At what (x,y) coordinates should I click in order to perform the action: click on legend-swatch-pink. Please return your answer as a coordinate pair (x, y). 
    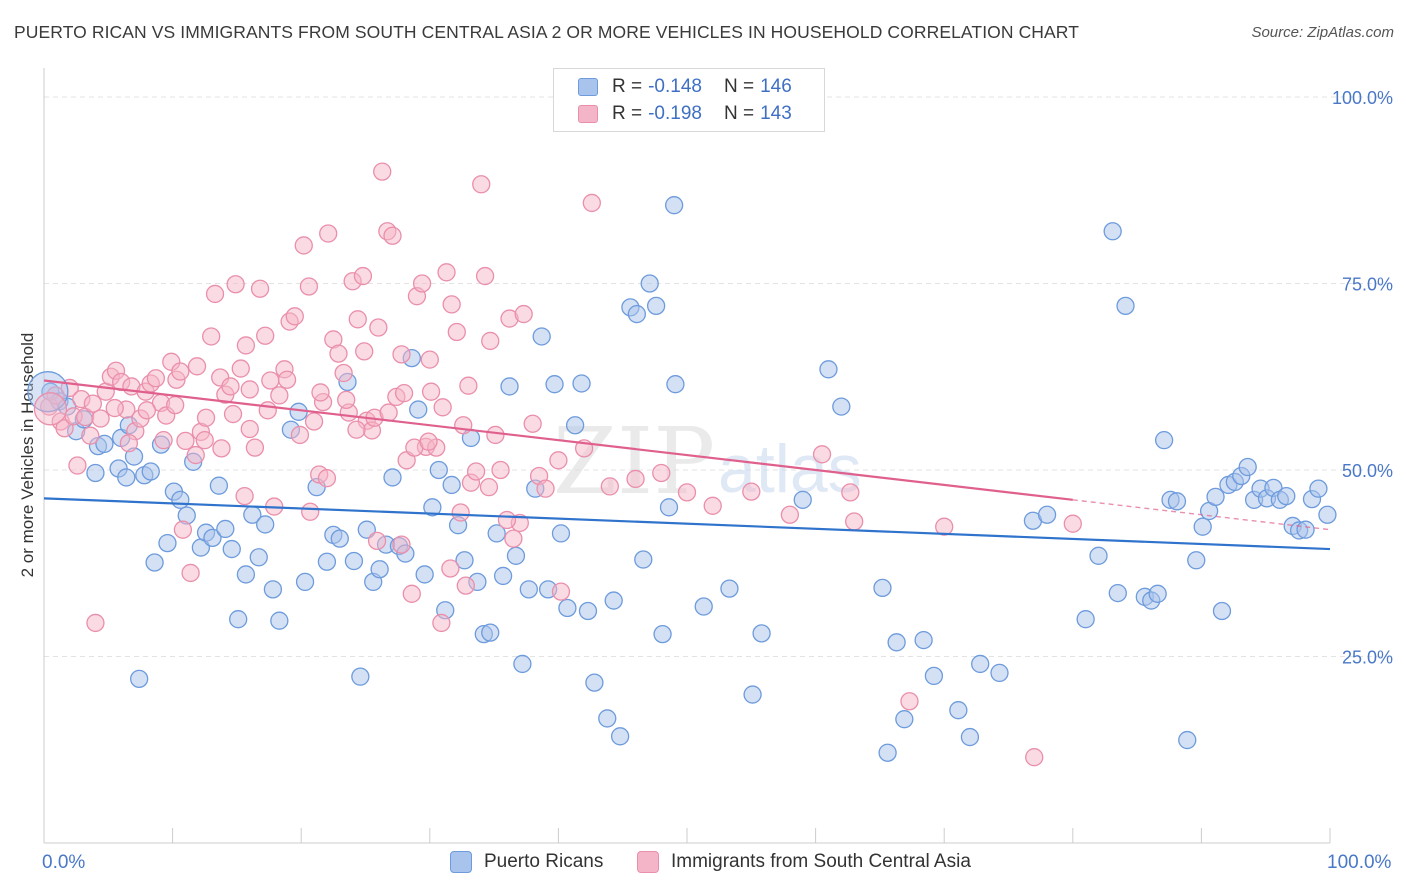
    Looking at the image, I should click on (588, 114).